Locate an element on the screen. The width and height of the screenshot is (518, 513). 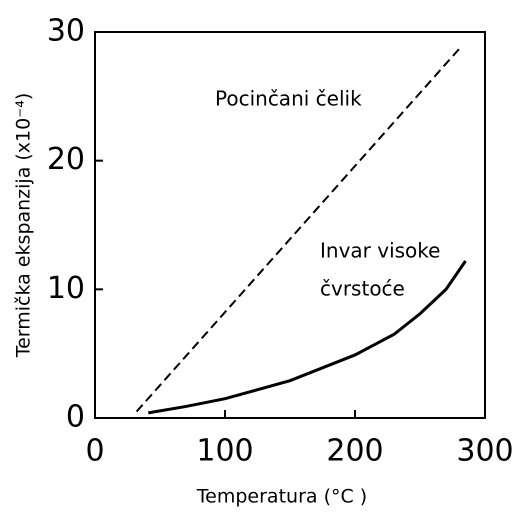
x-tick-label: 100 is located at coordinates (224, 451).